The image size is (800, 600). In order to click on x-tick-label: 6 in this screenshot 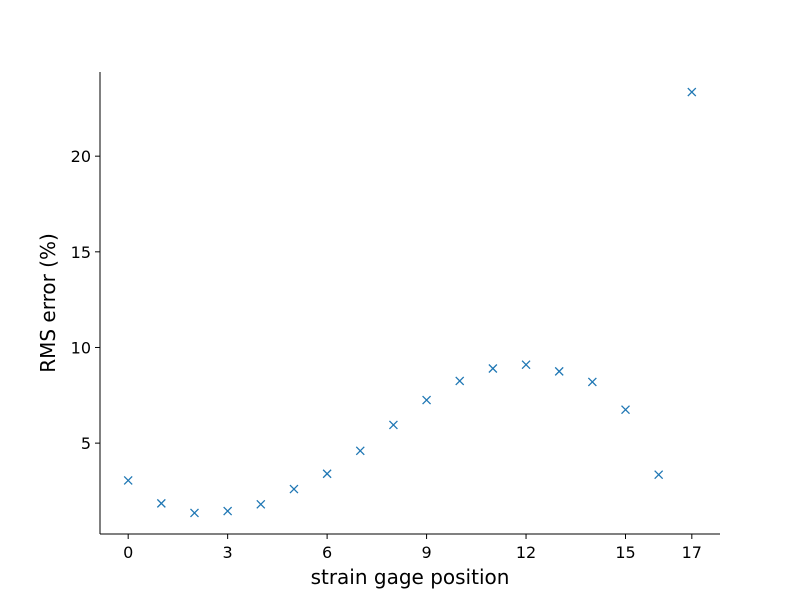, I will do `click(327, 552)`.